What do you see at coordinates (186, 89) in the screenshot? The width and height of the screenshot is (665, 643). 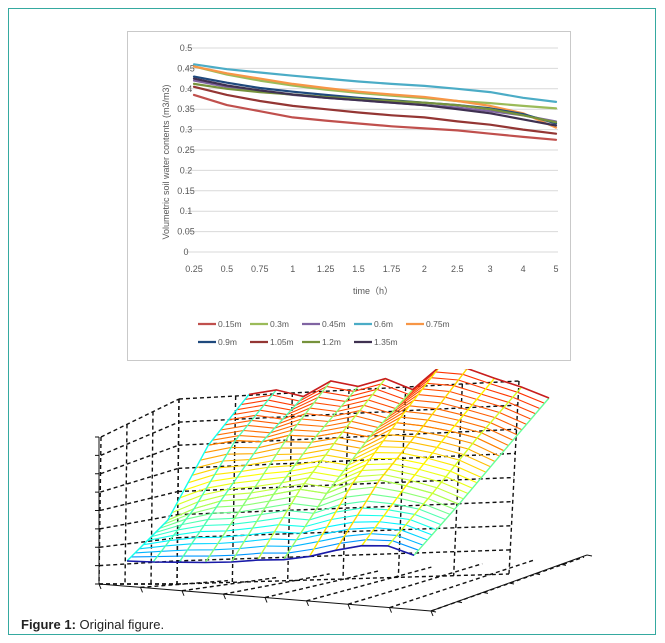 I see `y-tick-label: 0.4` at bounding box center [186, 89].